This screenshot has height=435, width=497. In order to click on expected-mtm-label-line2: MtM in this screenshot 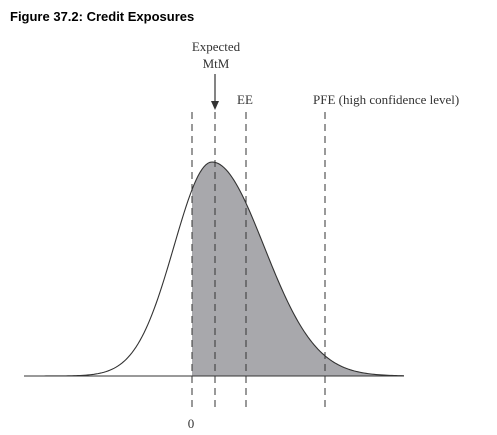, I will do `click(216, 63)`.